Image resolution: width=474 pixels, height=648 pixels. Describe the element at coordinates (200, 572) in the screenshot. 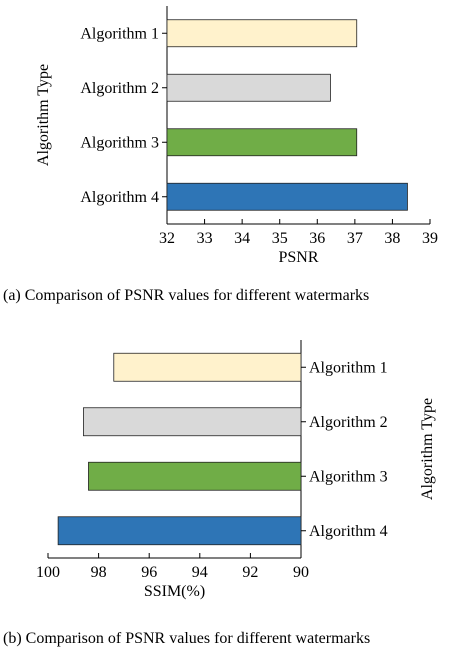

I see `ssim-x-tick-label-3: 94` at that location.